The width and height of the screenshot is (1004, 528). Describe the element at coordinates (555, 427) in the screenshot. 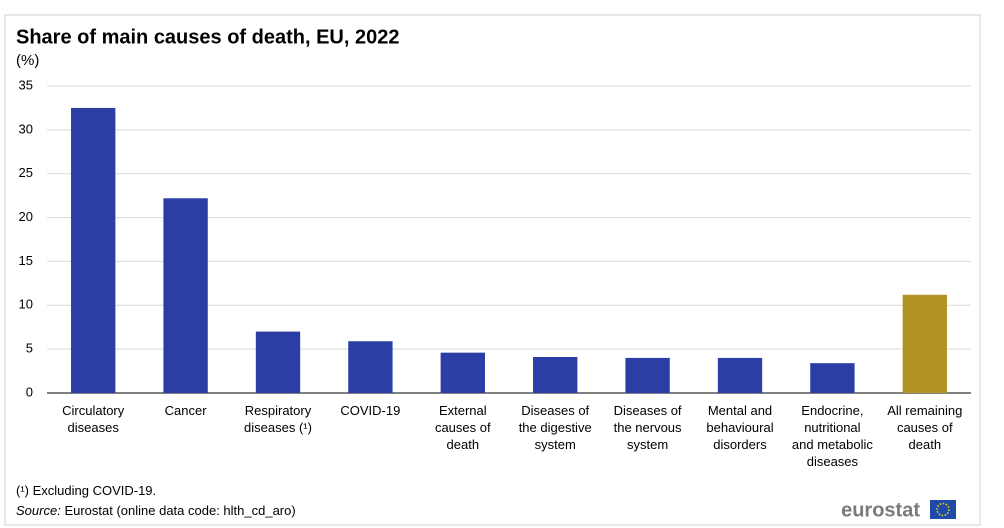

I see `x-tick-label: Diseases of the digestive system` at that location.